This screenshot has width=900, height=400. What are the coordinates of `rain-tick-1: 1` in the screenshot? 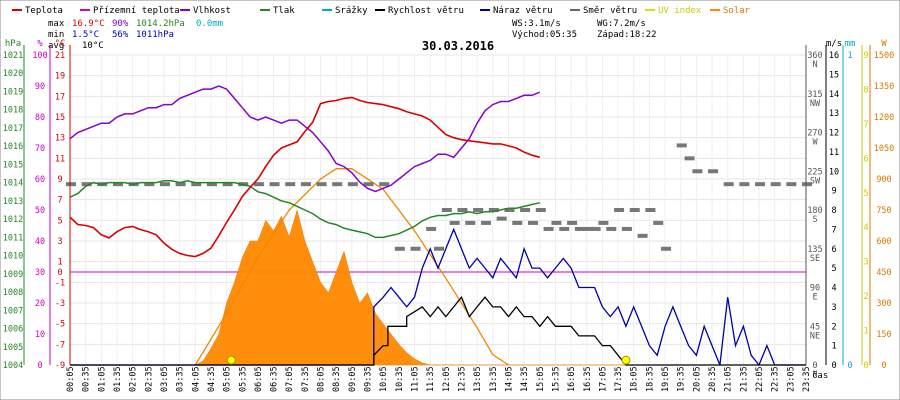 It's located at (849, 56).